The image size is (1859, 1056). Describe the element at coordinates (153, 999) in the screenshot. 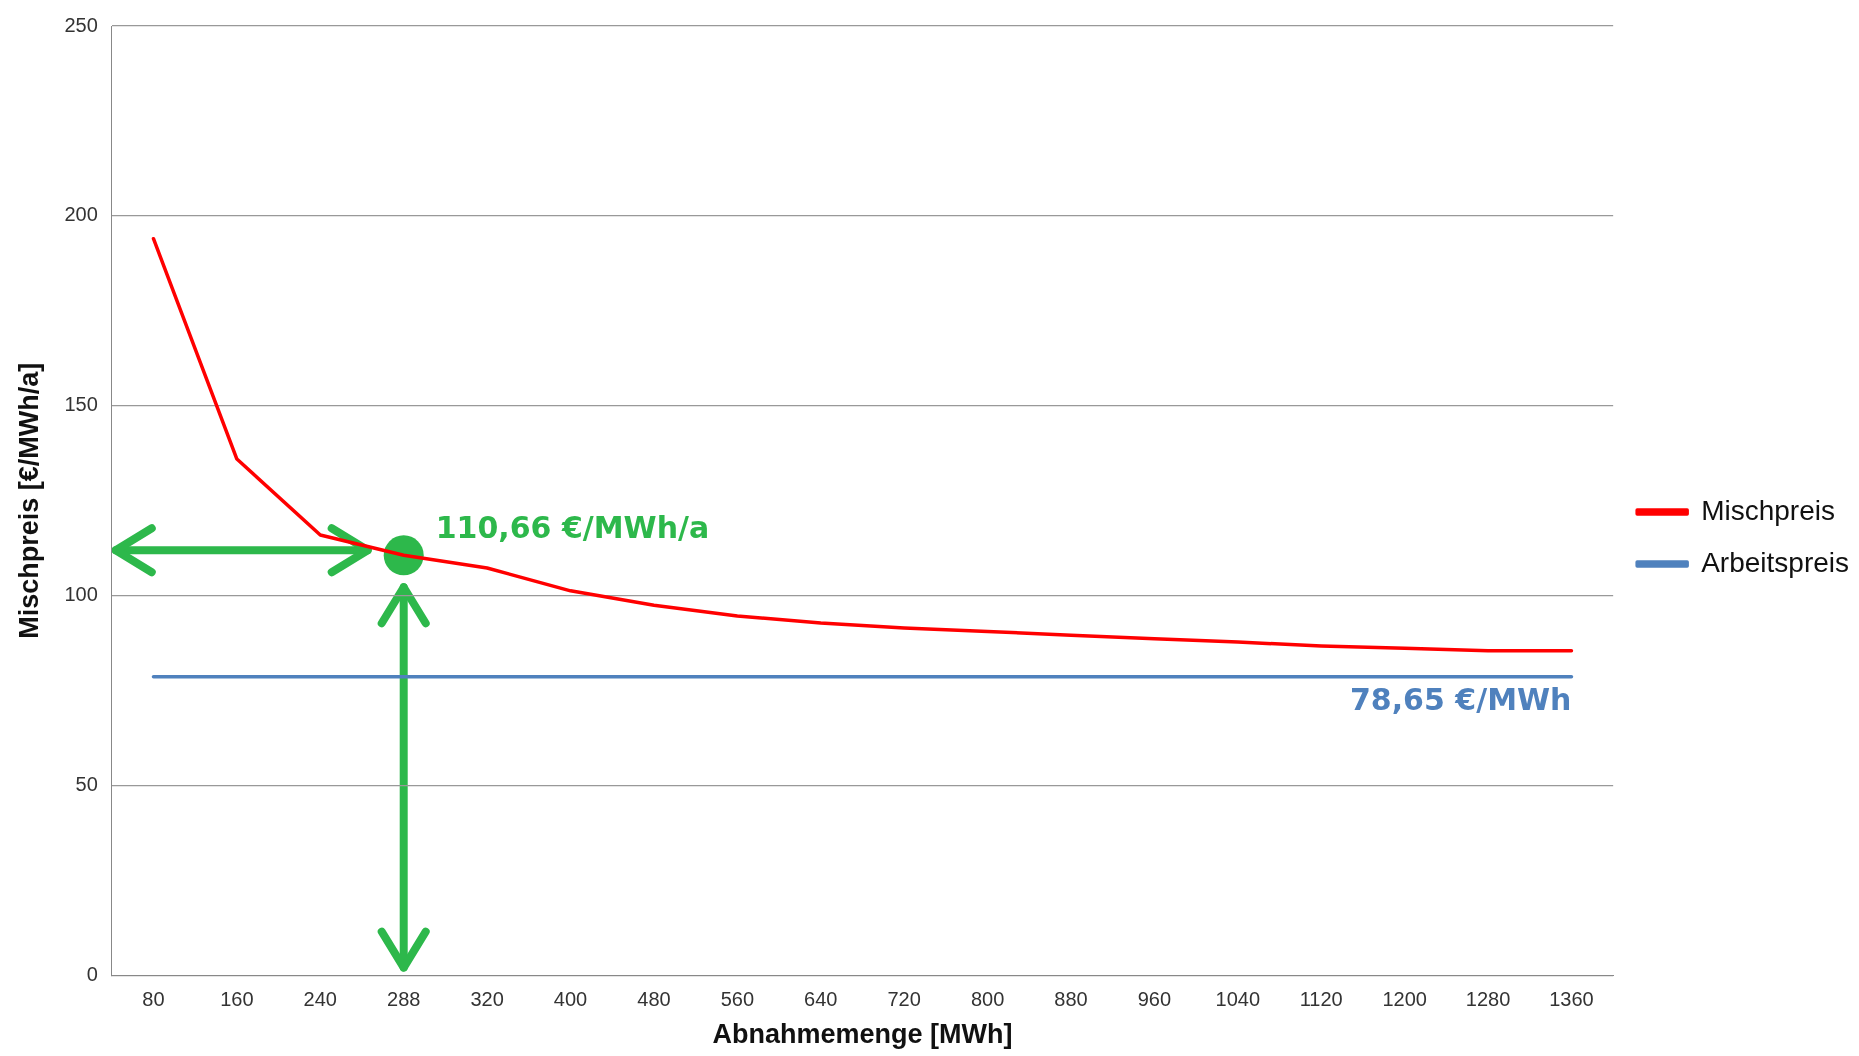

I see `x-tick-label: 80` at that location.